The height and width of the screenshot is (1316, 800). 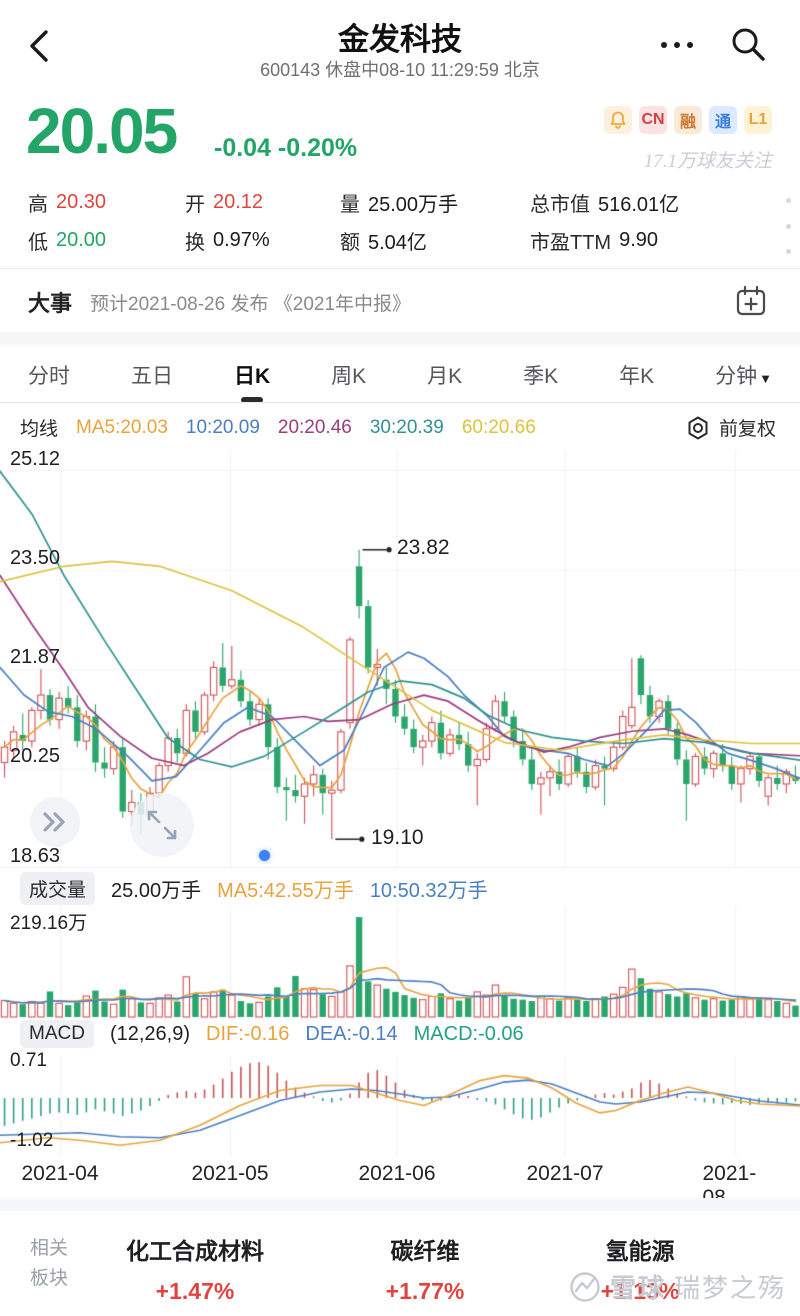 What do you see at coordinates (400, 39) in the screenshot?
I see `page-title: 金发科技` at bounding box center [400, 39].